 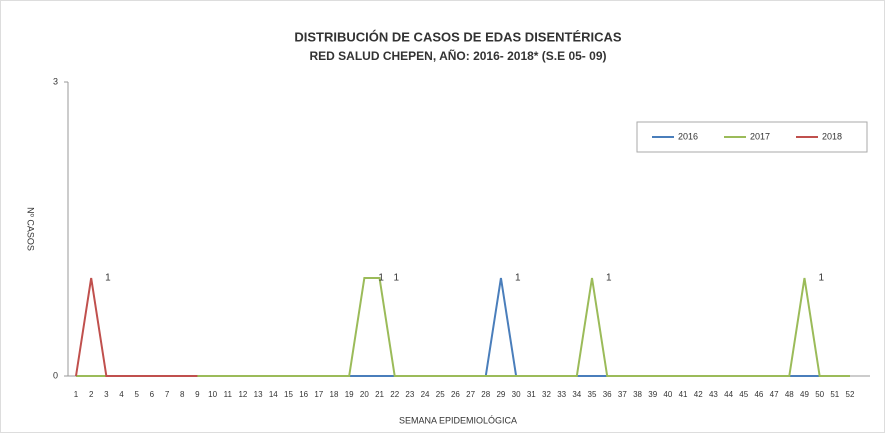 What do you see at coordinates (688, 136) in the screenshot?
I see `legend-label: 2016` at bounding box center [688, 136].